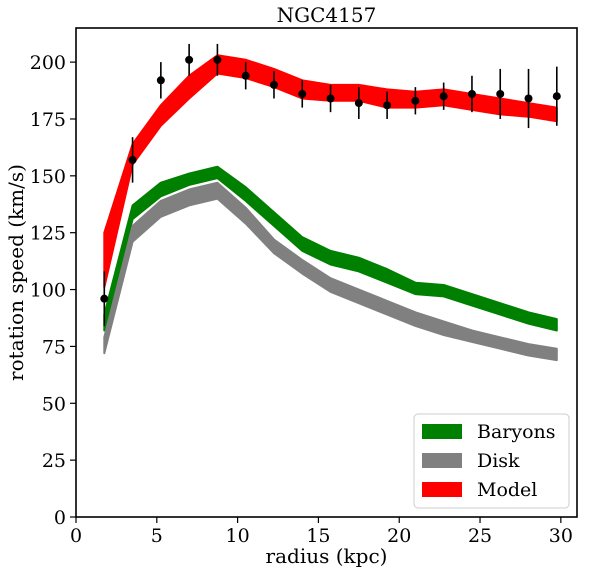  I want to click on legend: Baryons Disk Model, so click(491, 461).